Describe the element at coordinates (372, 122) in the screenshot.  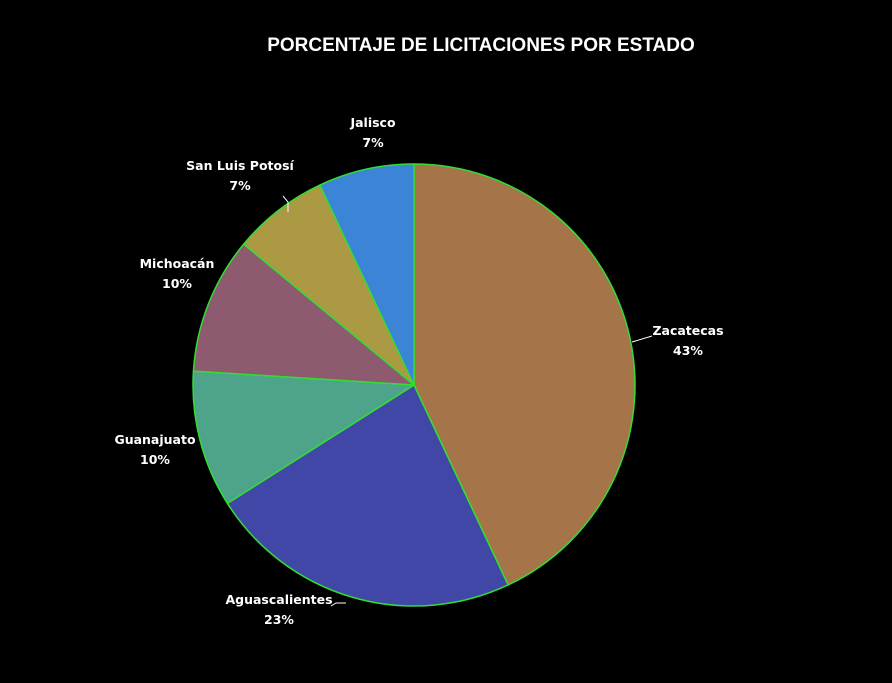
I see `slice-category-jalisco: Jalisco` at that location.